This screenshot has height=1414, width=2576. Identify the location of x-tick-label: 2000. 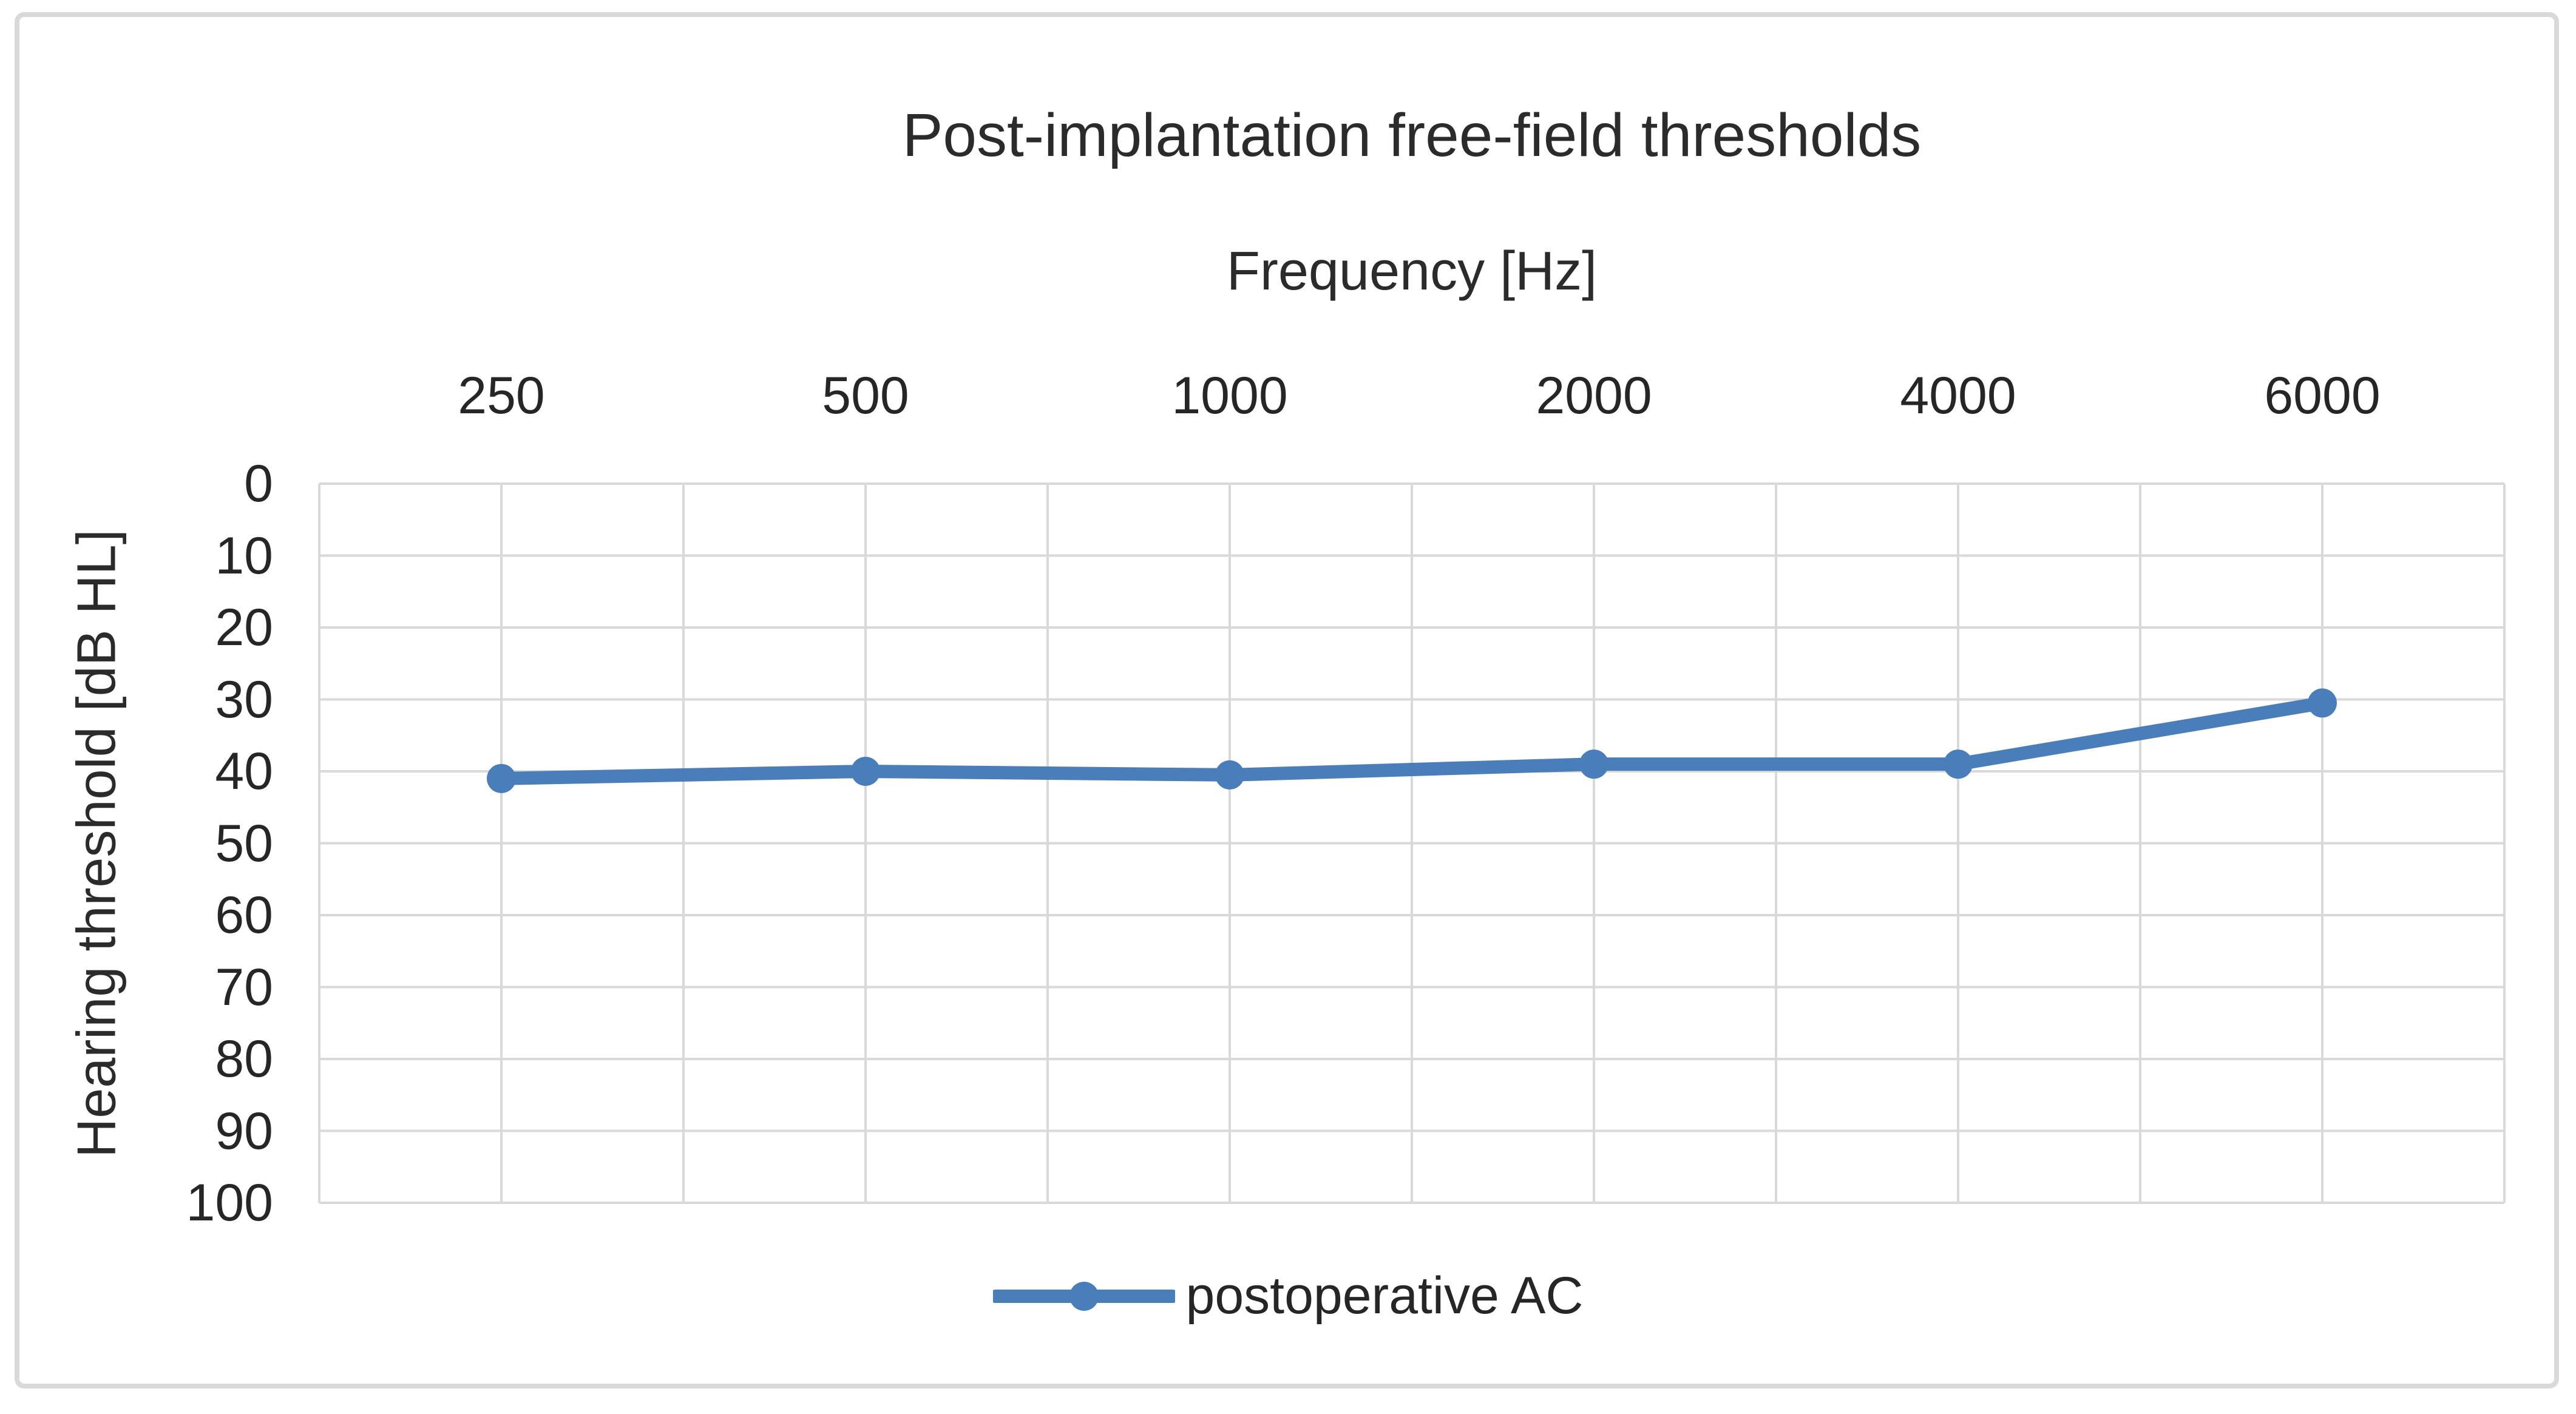
(1594, 396).